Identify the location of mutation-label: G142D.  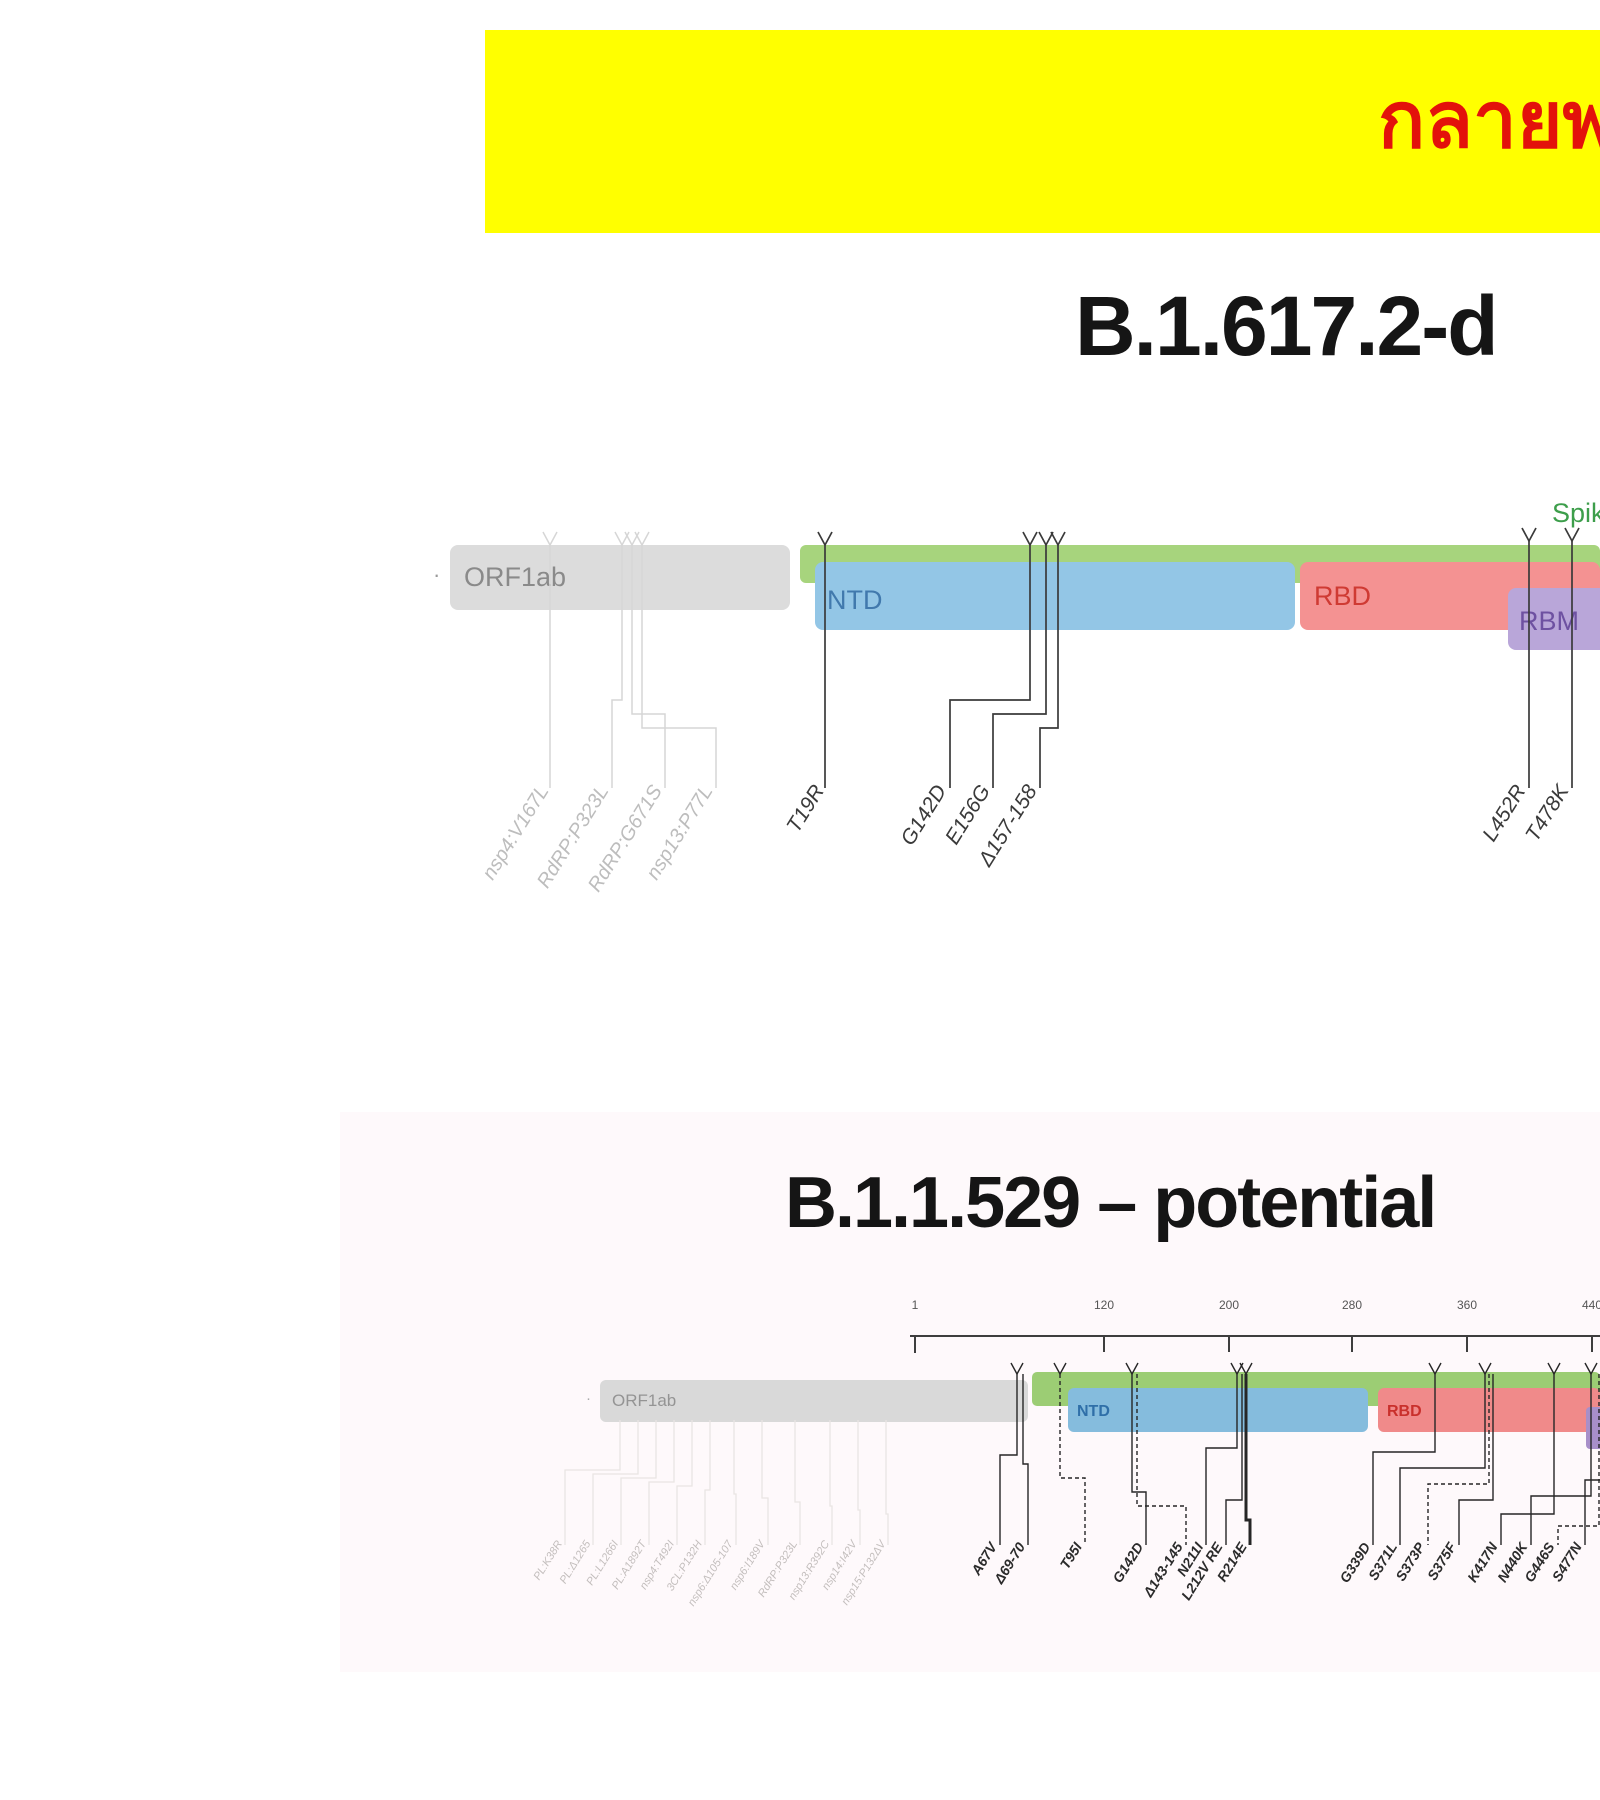
(924, 815).